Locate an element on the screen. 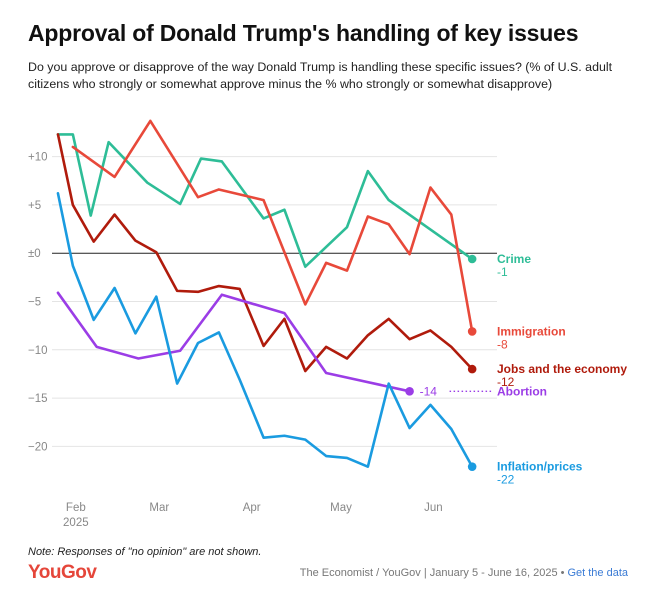 This screenshot has width=652, height=609. inflation-prices-name-label: Inflation/prices is located at coordinates (540, 467).